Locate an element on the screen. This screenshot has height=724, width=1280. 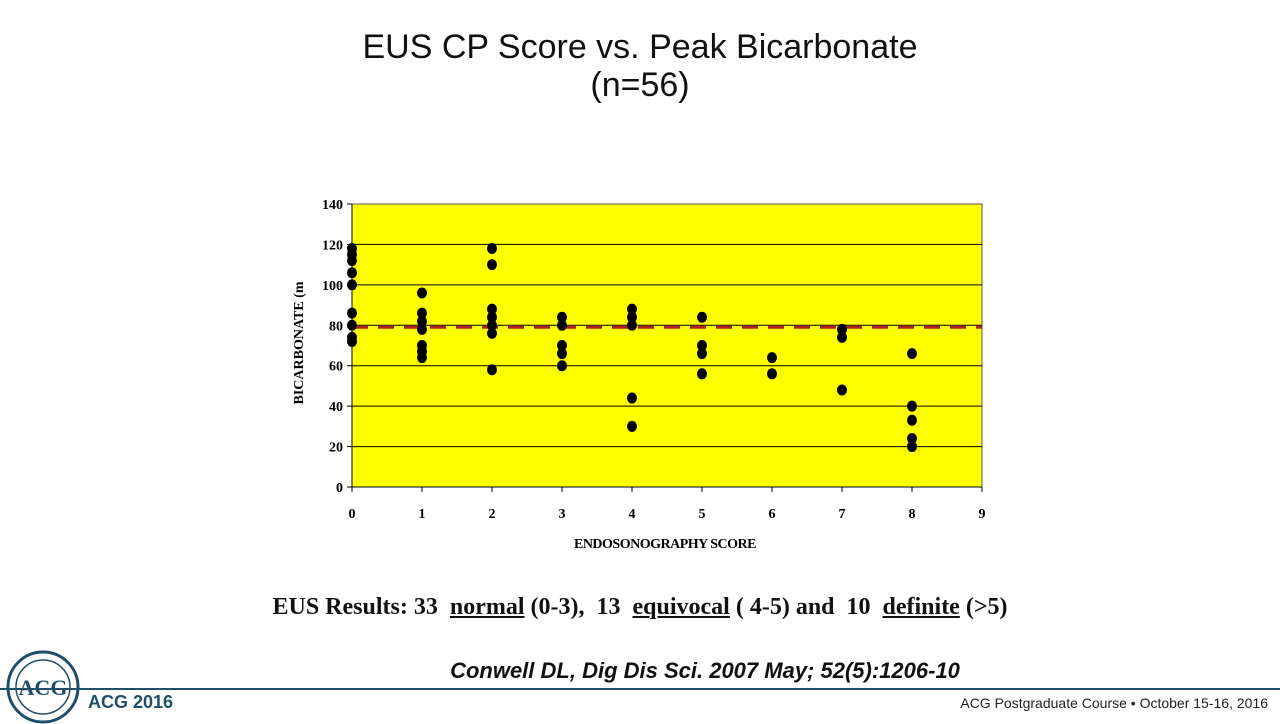
x-tick-label: 1 is located at coordinates (422, 514).